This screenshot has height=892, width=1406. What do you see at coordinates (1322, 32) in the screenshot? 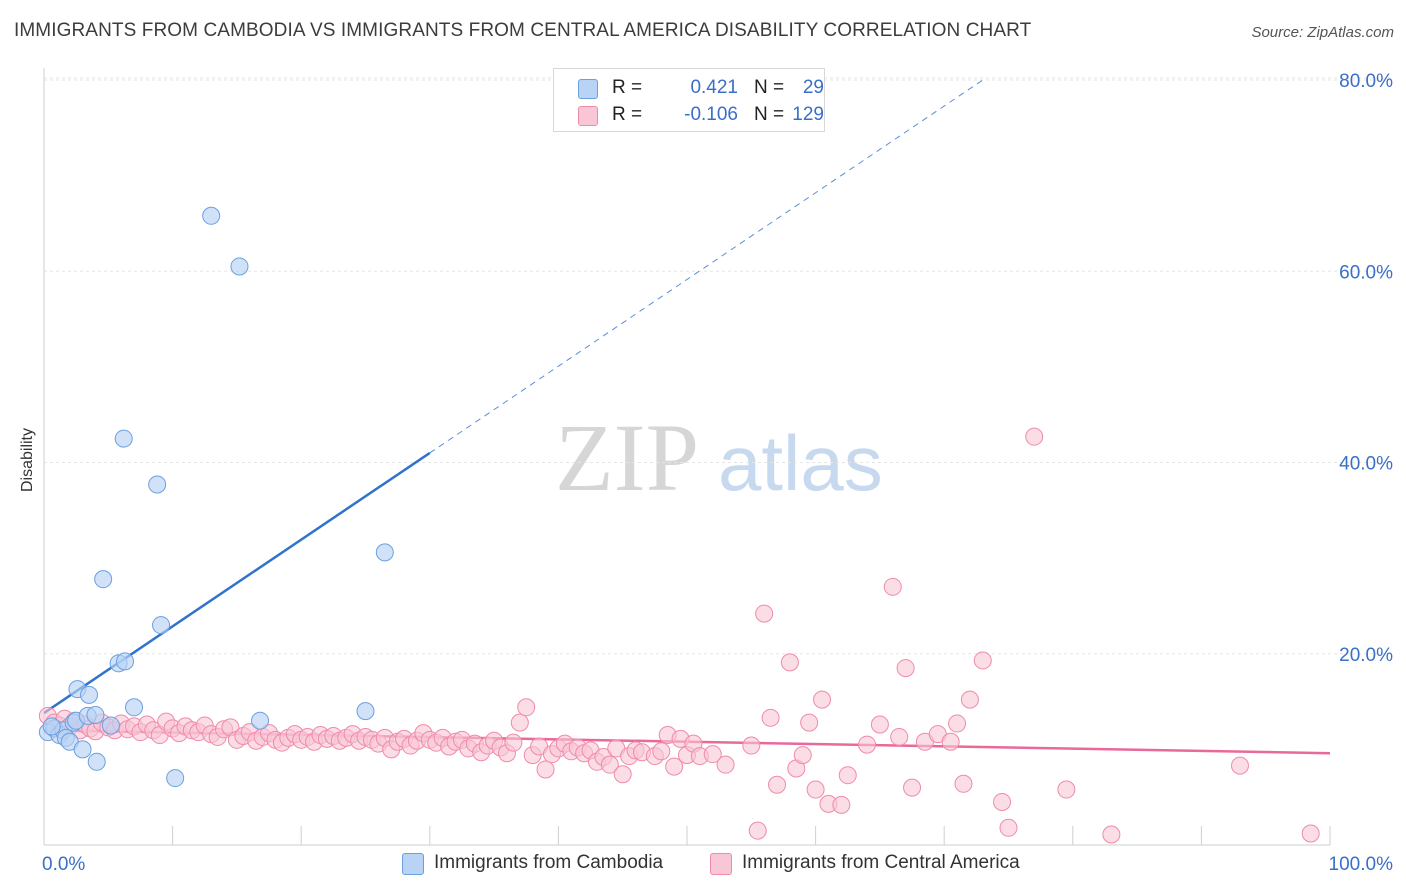
I see `source-label: Source: ZipAtlas.com` at bounding box center [1322, 32].